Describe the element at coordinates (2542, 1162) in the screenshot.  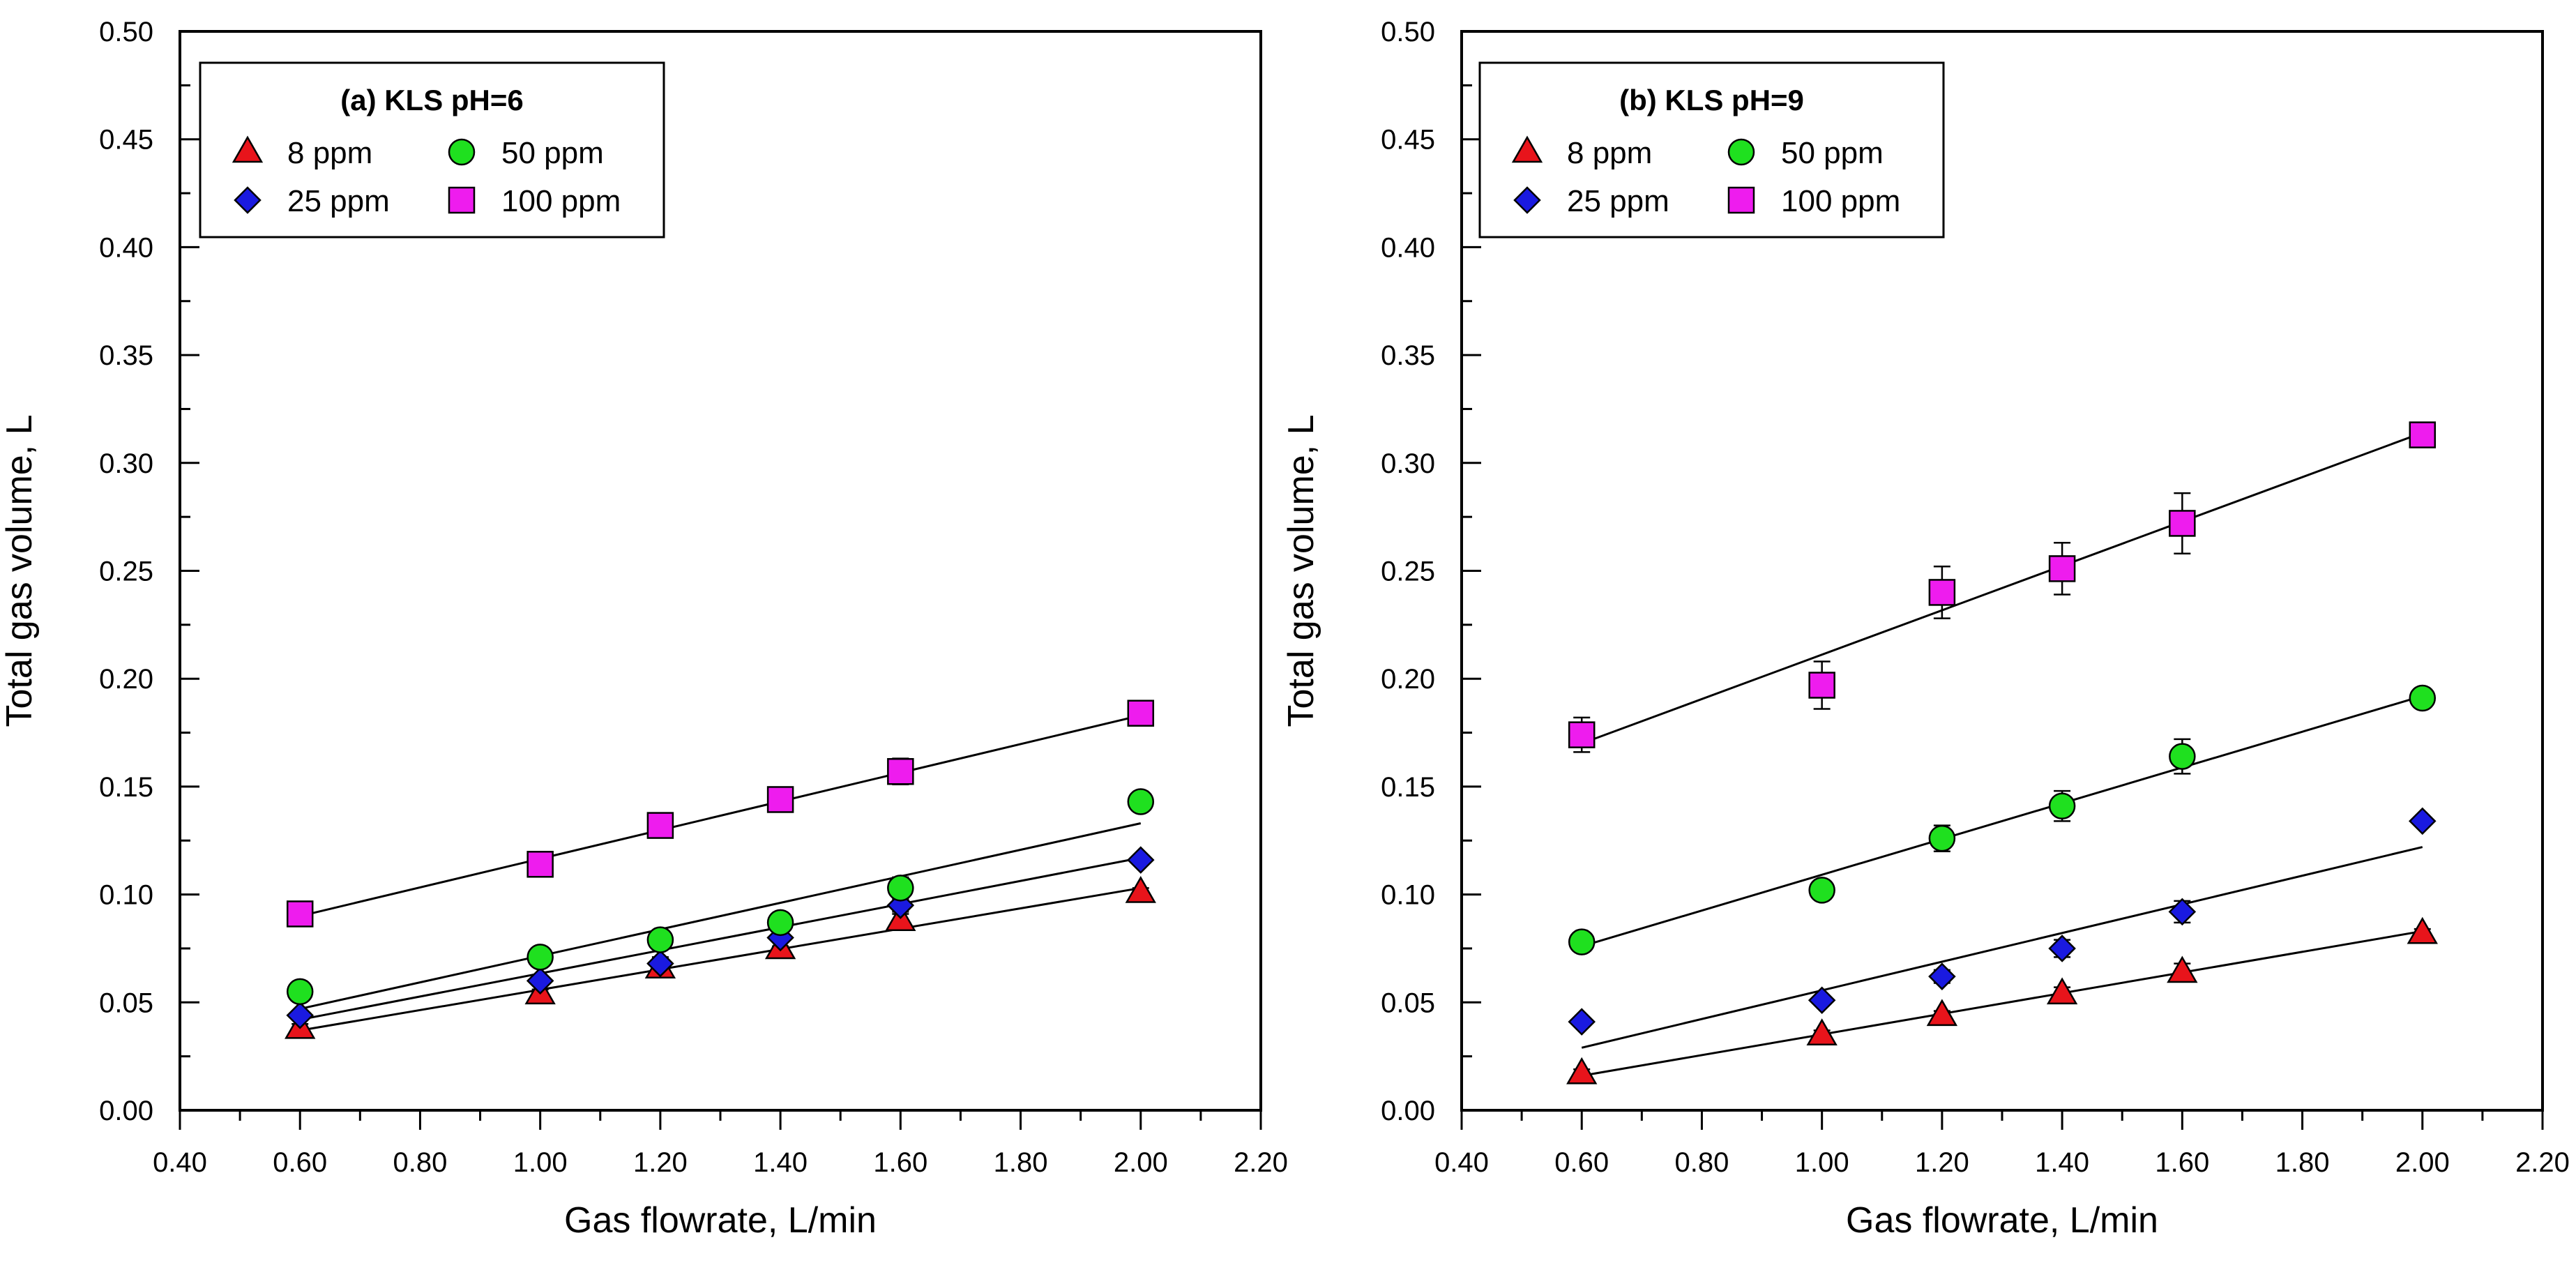
I see `x-tick-label: 2.20` at that location.